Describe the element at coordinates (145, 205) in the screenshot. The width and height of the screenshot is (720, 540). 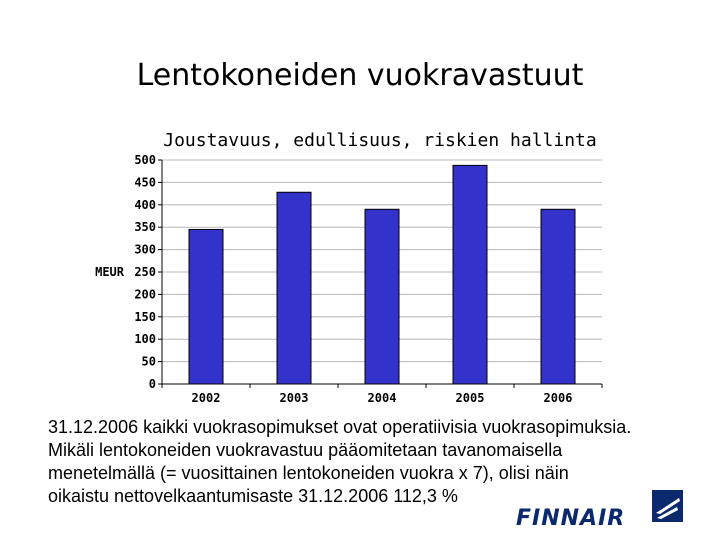
I see `y-tick-label: 400` at that location.